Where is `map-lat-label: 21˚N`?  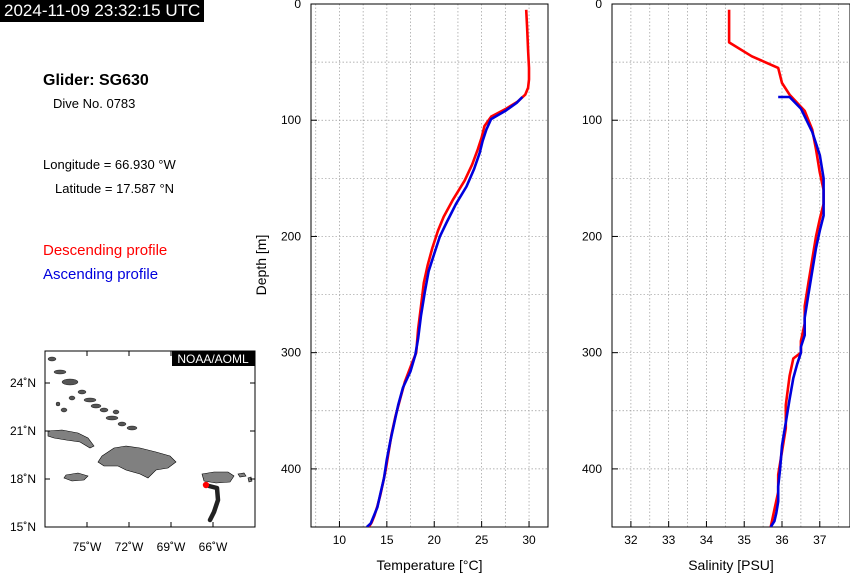
map-lat-label: 21˚N is located at coordinates (23, 431).